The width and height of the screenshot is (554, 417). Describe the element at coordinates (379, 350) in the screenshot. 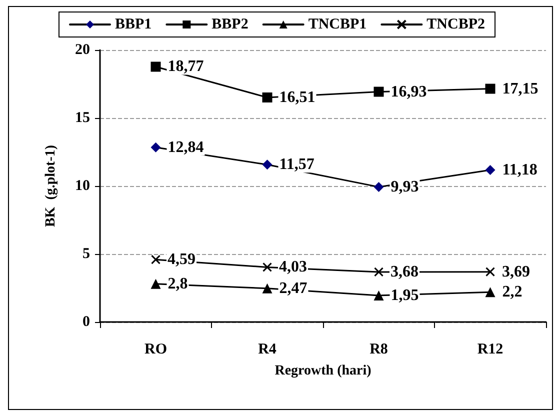

I see `x-tick-label: R8` at that location.